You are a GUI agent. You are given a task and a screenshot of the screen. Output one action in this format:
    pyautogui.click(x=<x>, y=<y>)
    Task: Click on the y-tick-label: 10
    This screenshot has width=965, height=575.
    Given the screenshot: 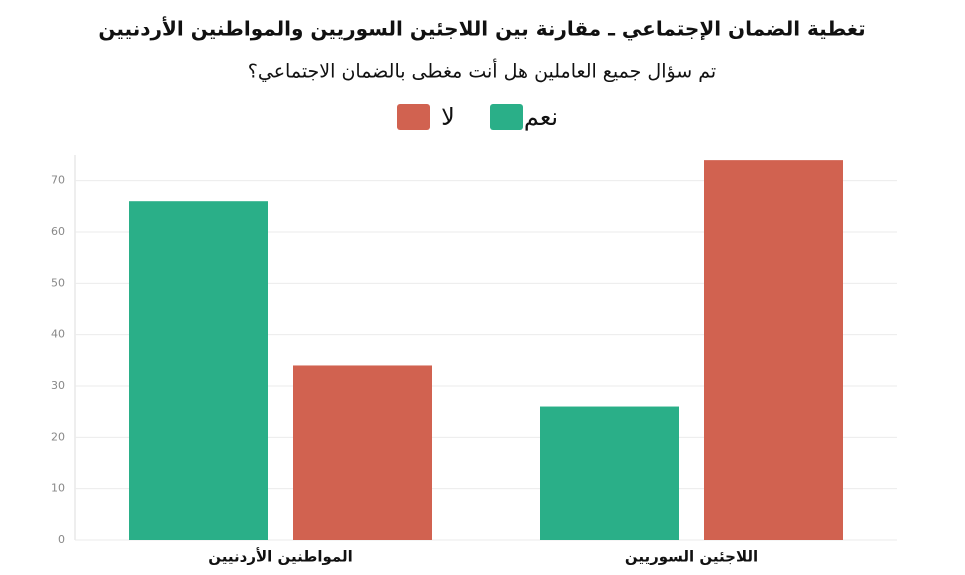 What is the action you would take?
    pyautogui.click(x=58, y=488)
    